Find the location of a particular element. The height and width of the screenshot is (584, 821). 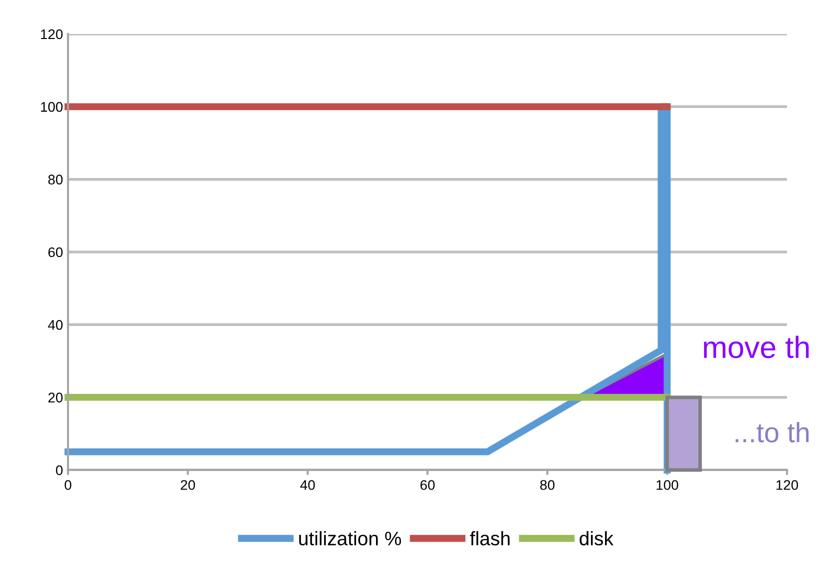

x-tick-label: 100 is located at coordinates (667, 485).